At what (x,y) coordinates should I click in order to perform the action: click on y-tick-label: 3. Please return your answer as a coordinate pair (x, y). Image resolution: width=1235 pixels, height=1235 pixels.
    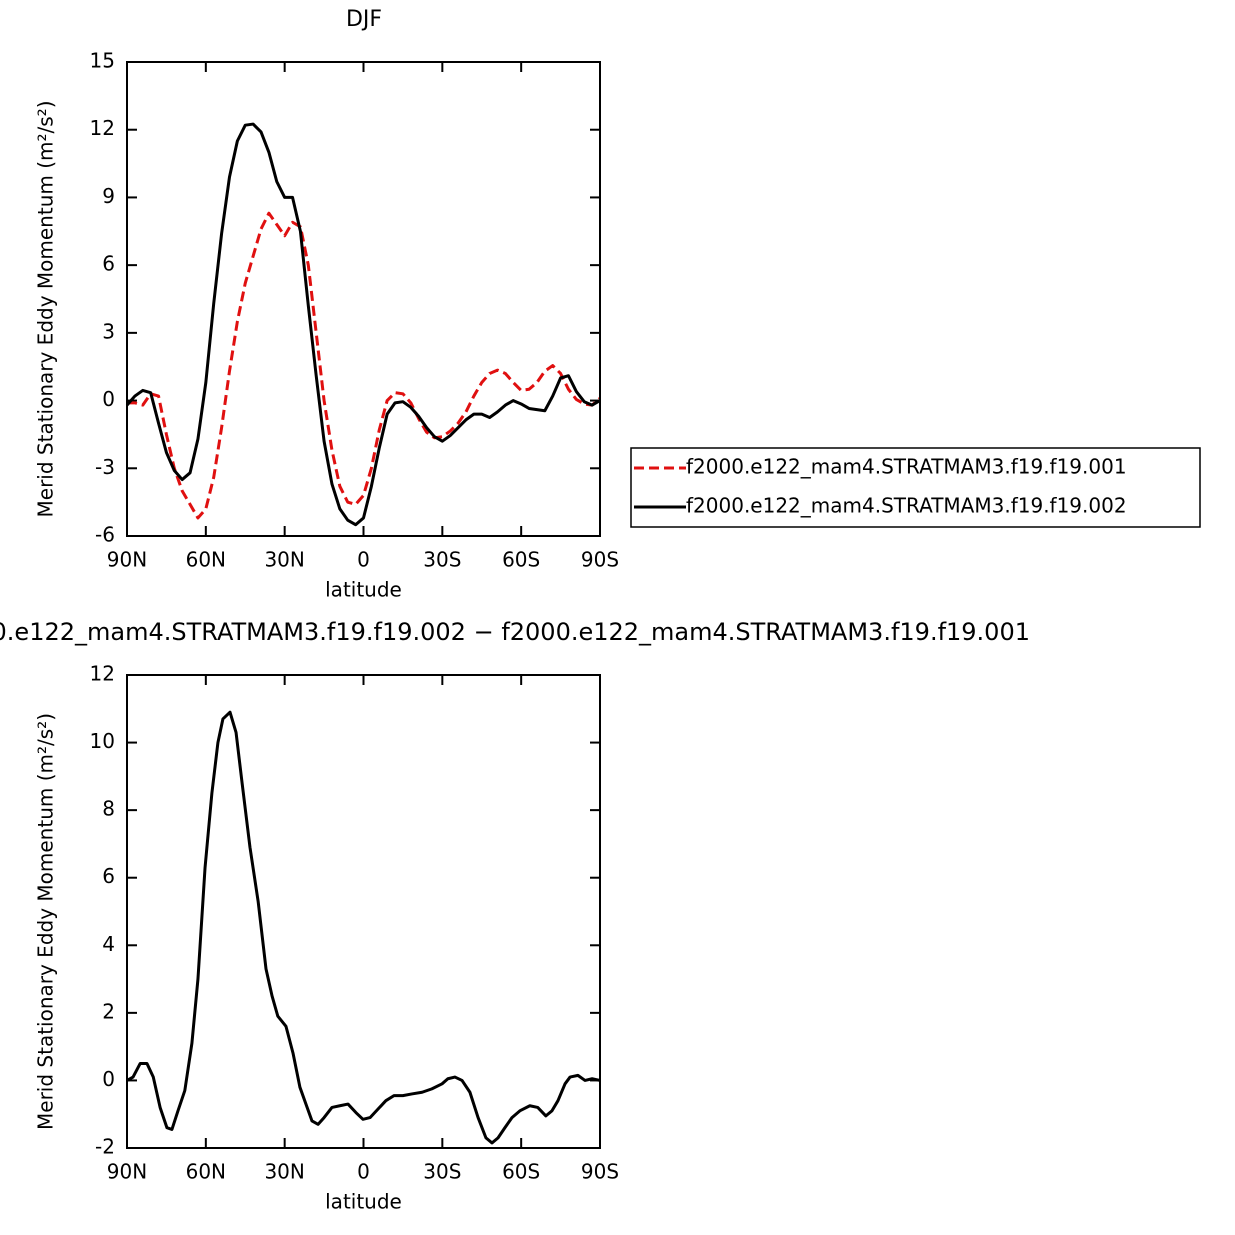
    Looking at the image, I should click on (108, 331).